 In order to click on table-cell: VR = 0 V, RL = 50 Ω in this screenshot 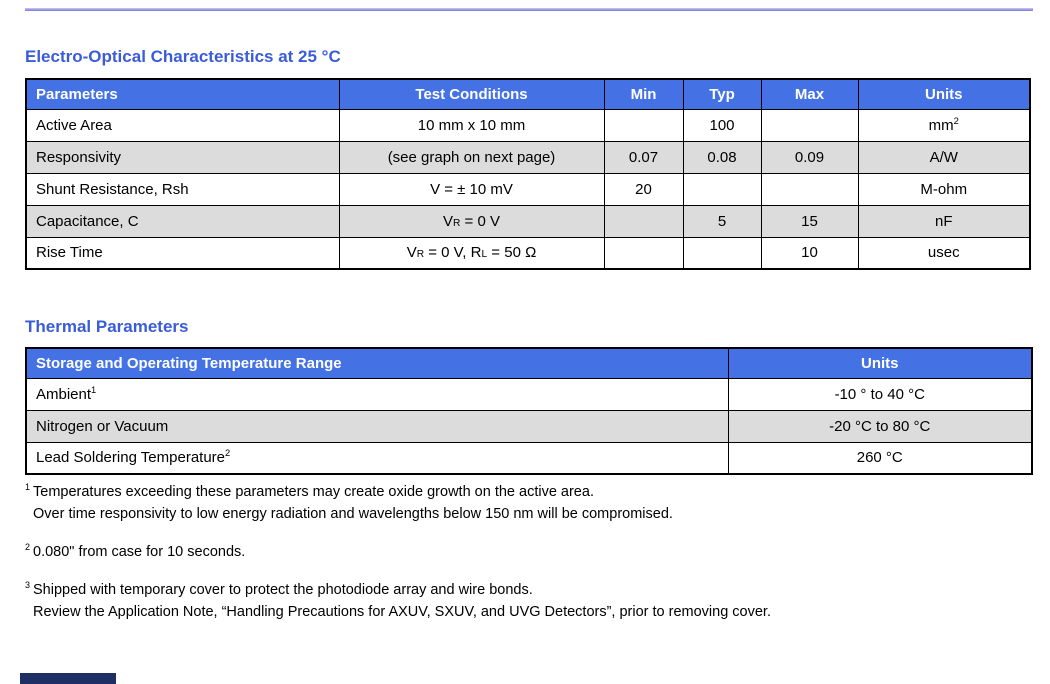, I will do `click(471, 253)`.